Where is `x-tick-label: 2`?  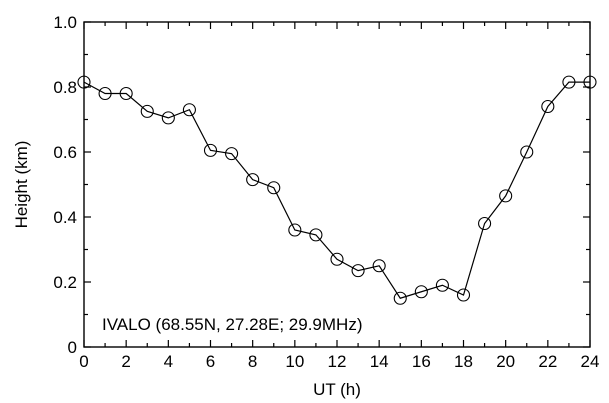
x-tick-label: 2 is located at coordinates (125, 361).